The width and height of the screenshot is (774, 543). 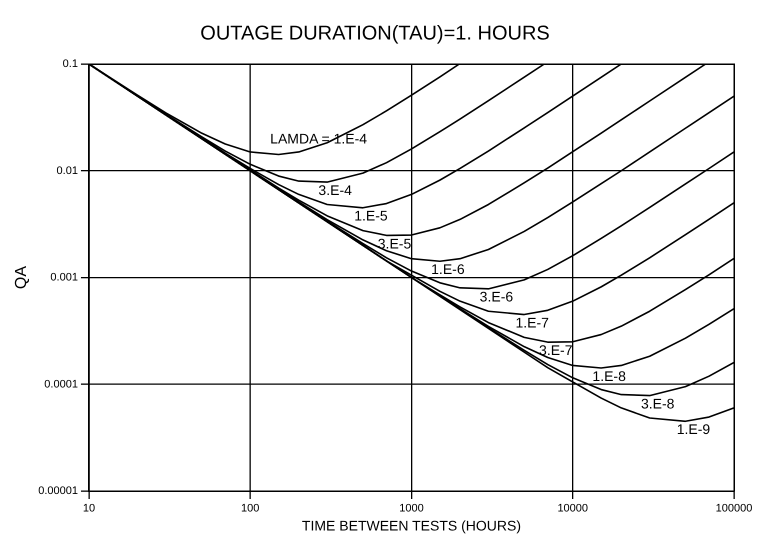 I want to click on x-tick-label: 100, so click(x=250, y=508).